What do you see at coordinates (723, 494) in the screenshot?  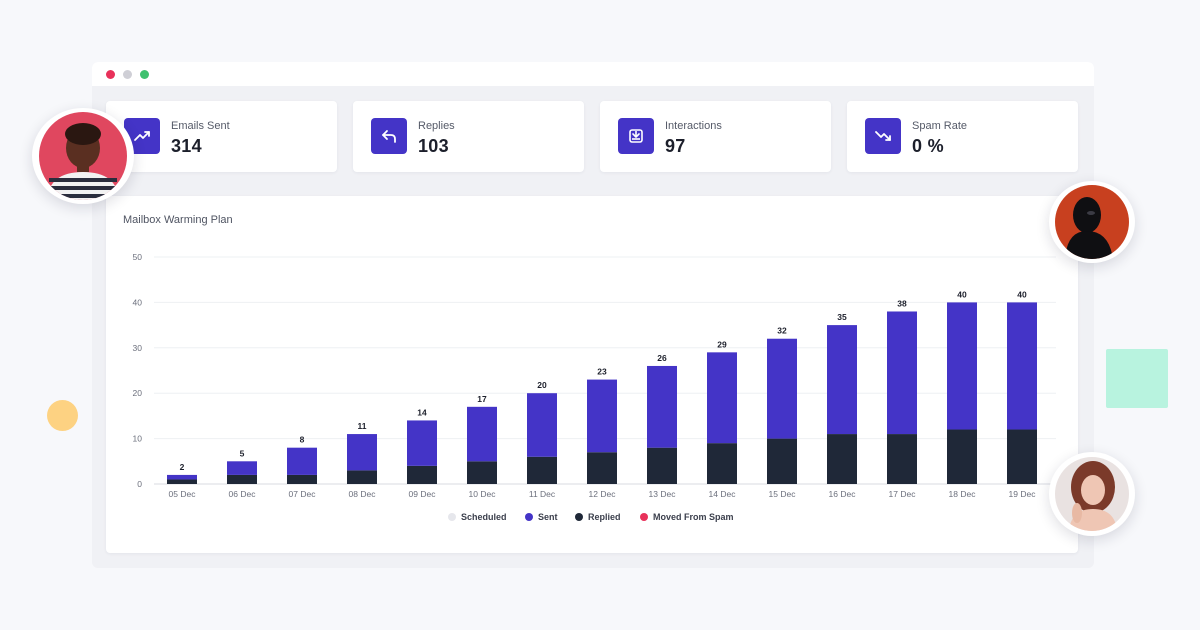 I see `x-tick-label: 14 Dec` at bounding box center [723, 494].